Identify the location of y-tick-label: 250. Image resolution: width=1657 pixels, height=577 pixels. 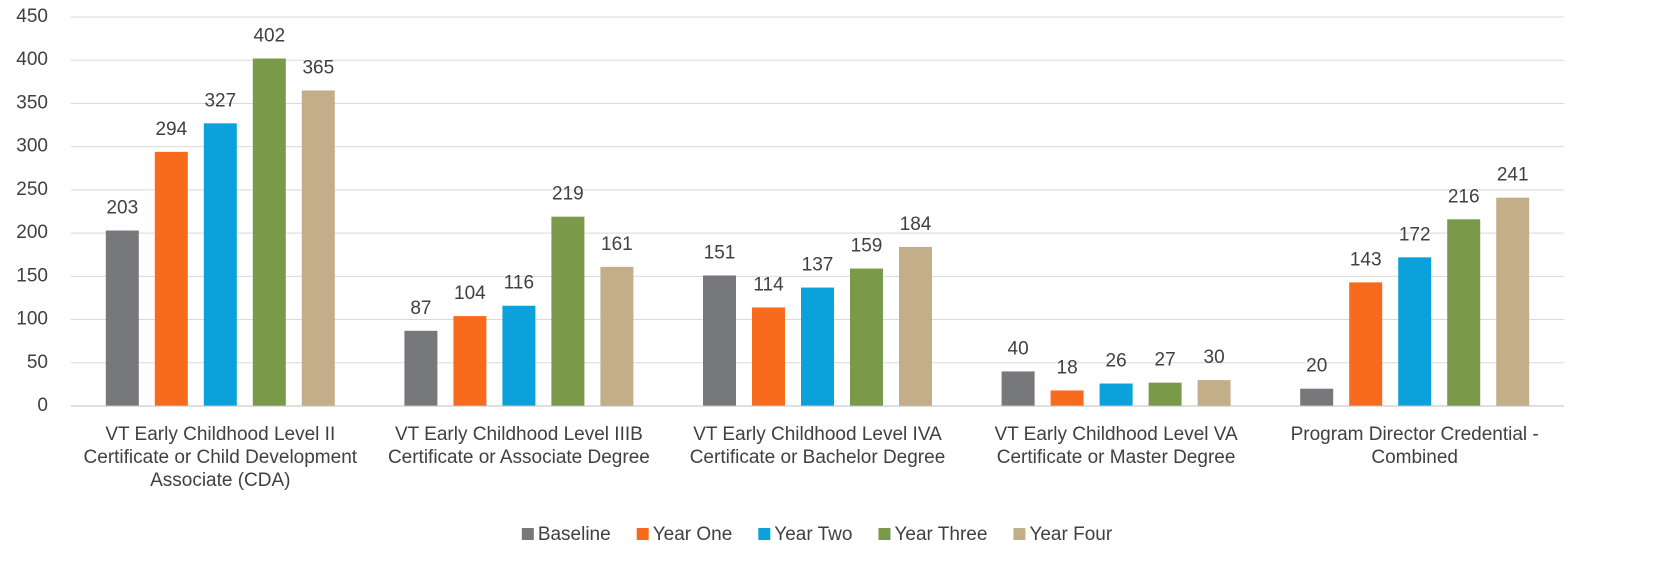
(32, 189).